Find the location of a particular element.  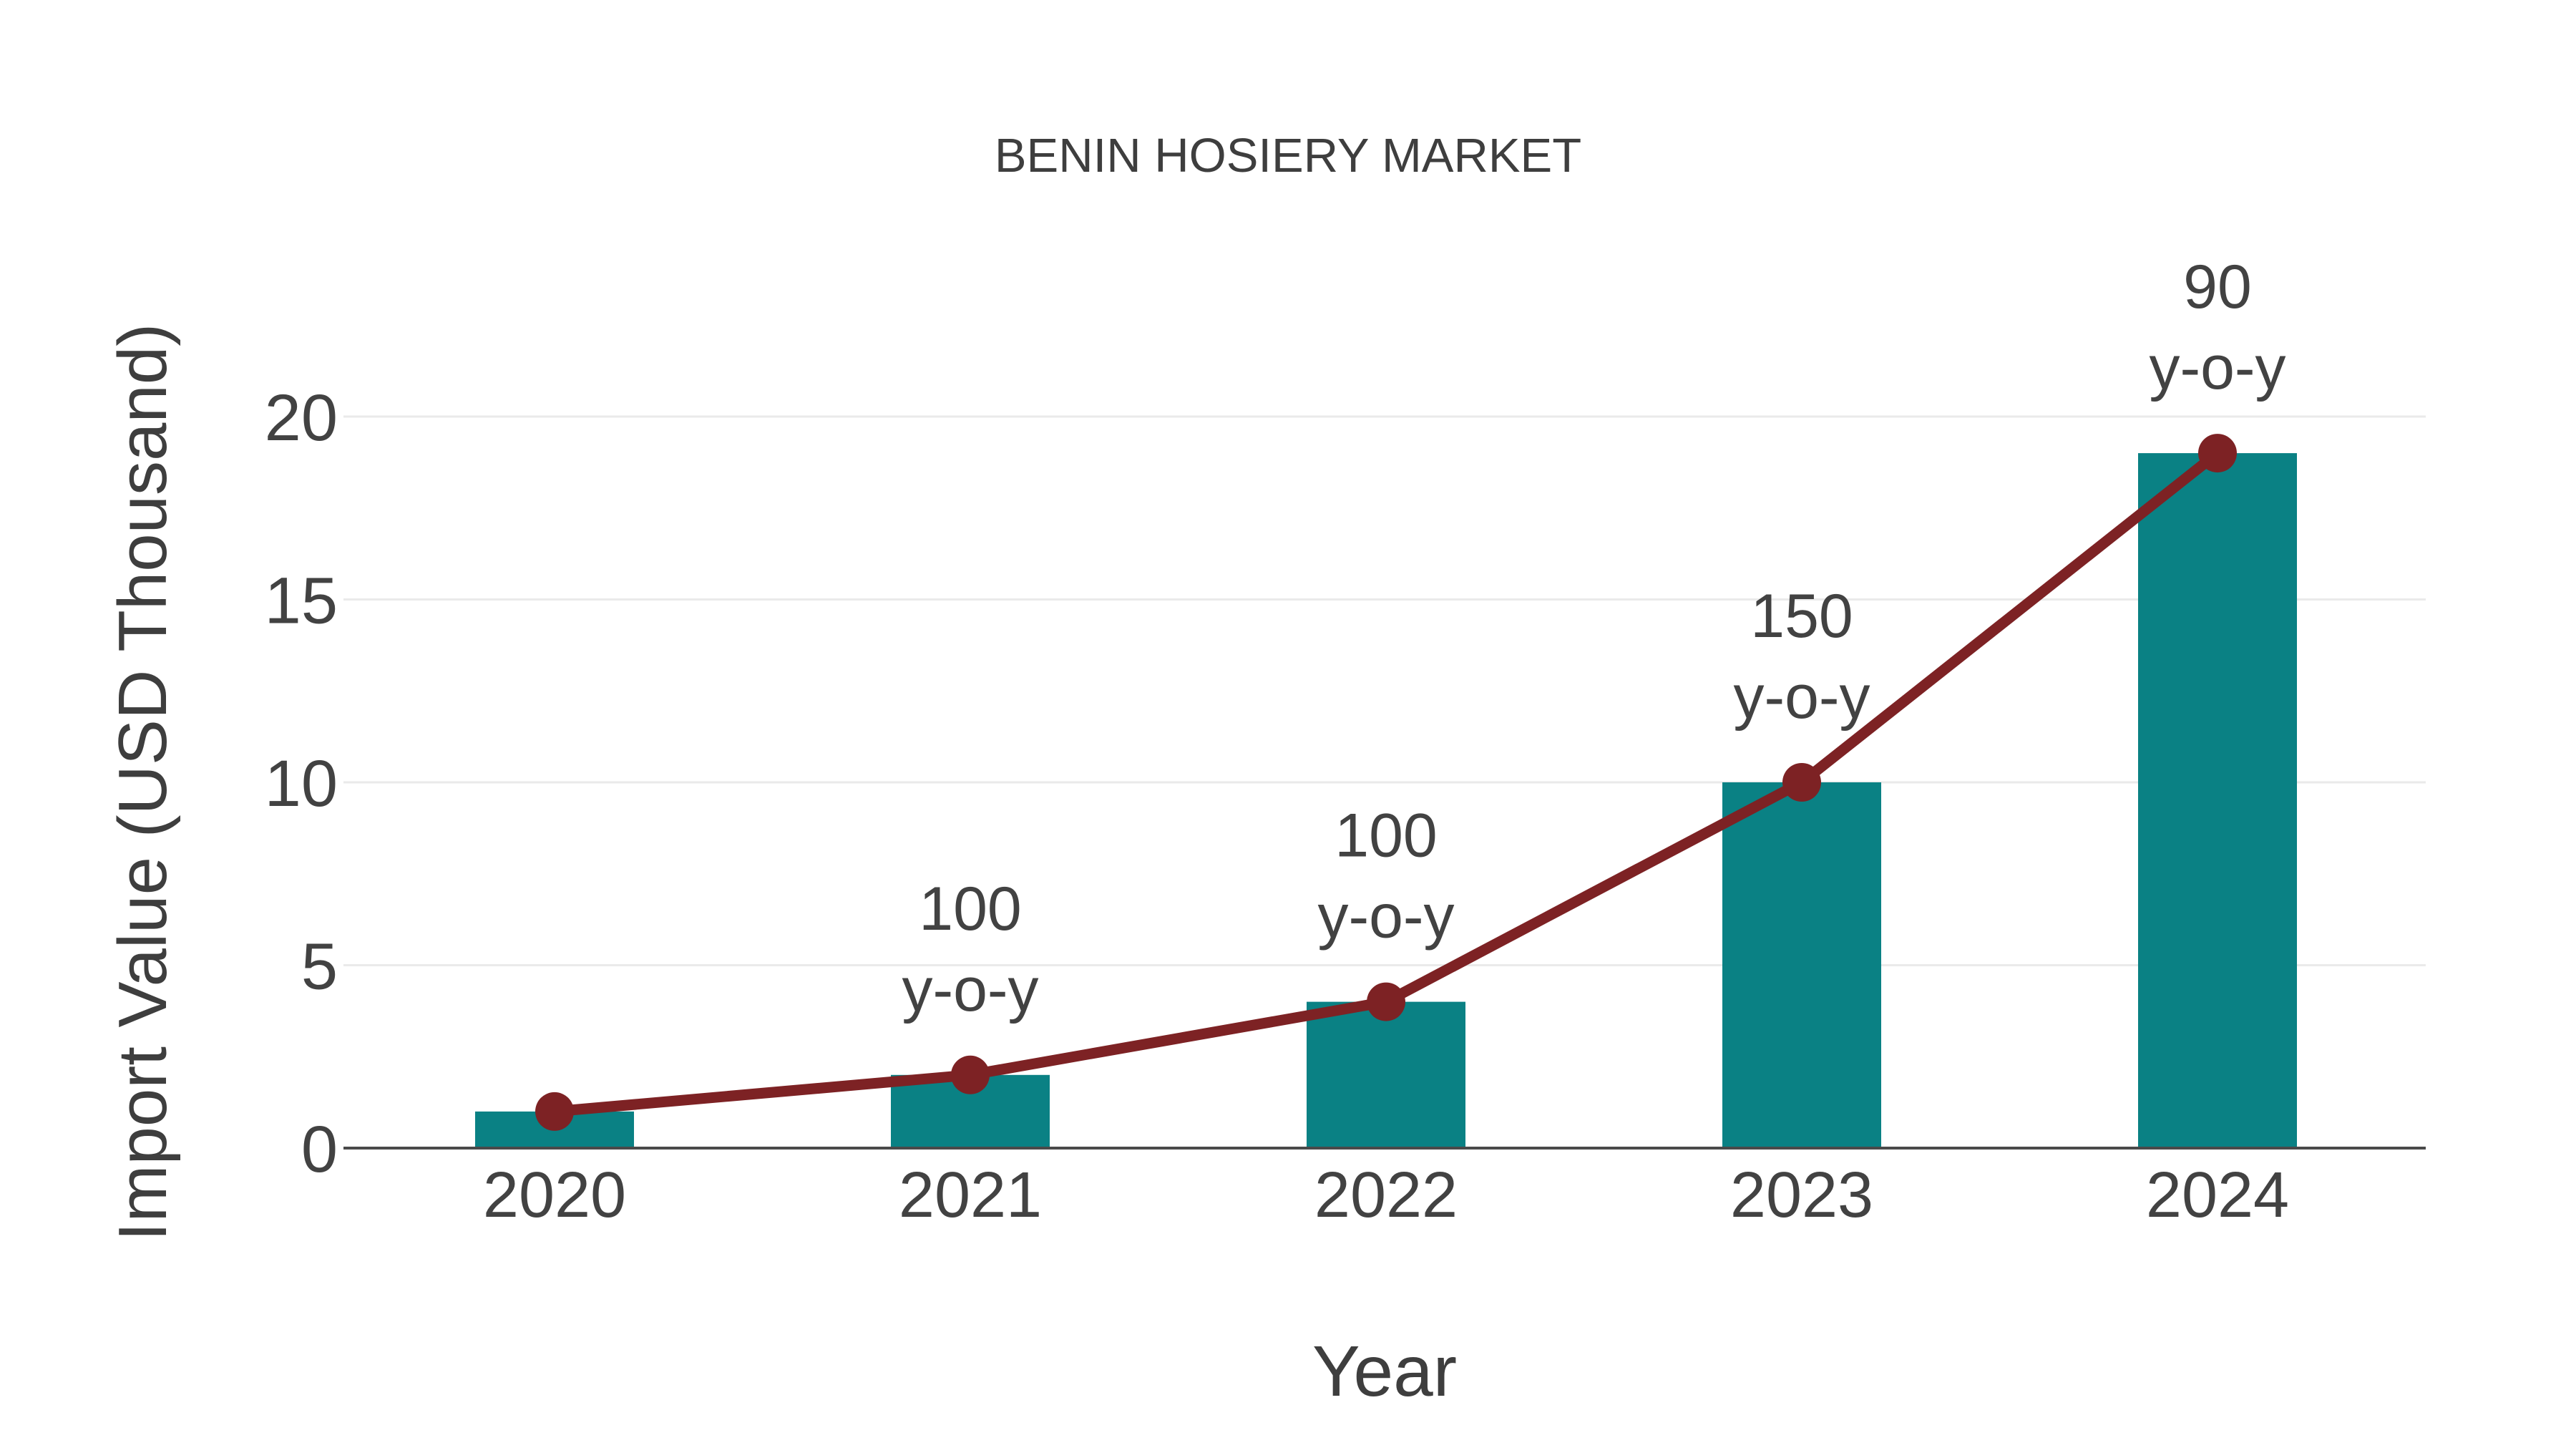

x-axis-tick-labels: 2020 2021 2022 2023 2024 is located at coordinates (1386, 1195).